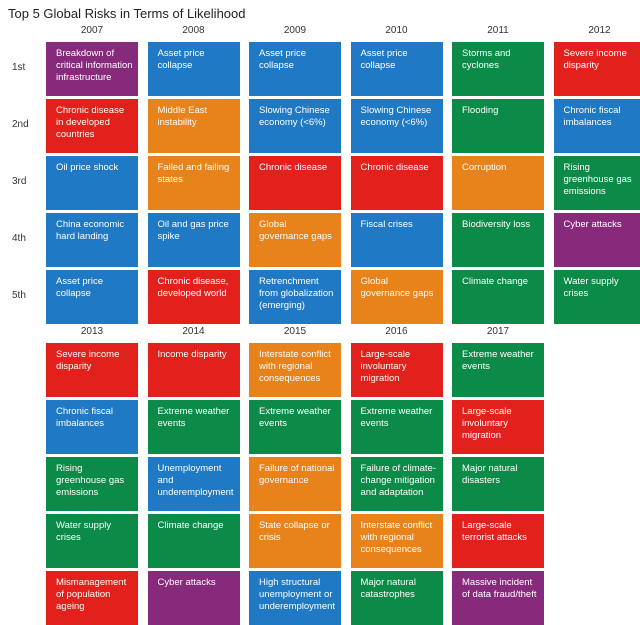  I want to click on risk-cell: Failed and failing states, so click(193, 183).